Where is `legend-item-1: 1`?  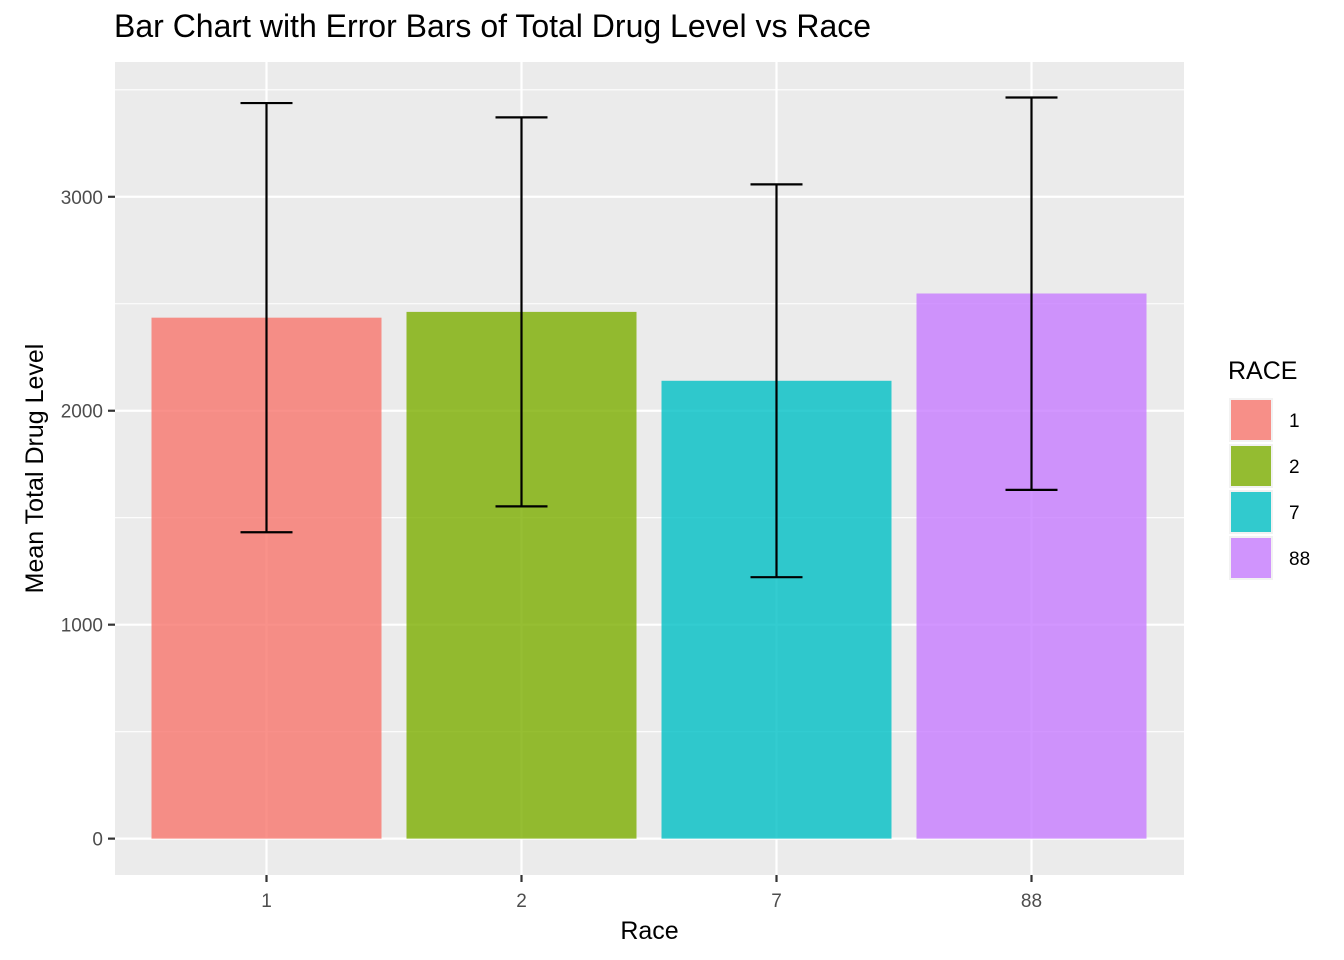 legend-item-1: 1 is located at coordinates (1264, 420).